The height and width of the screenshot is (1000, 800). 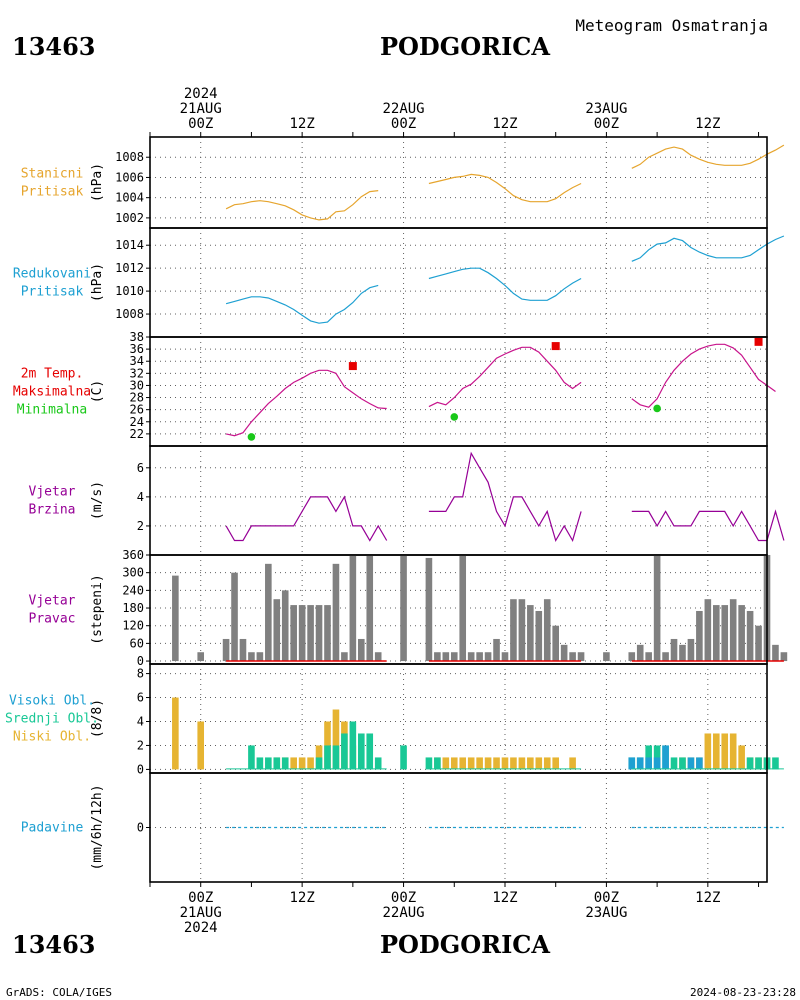 What do you see at coordinates (140, 828) in the screenshot?
I see `y-tick-label: 0` at bounding box center [140, 828].